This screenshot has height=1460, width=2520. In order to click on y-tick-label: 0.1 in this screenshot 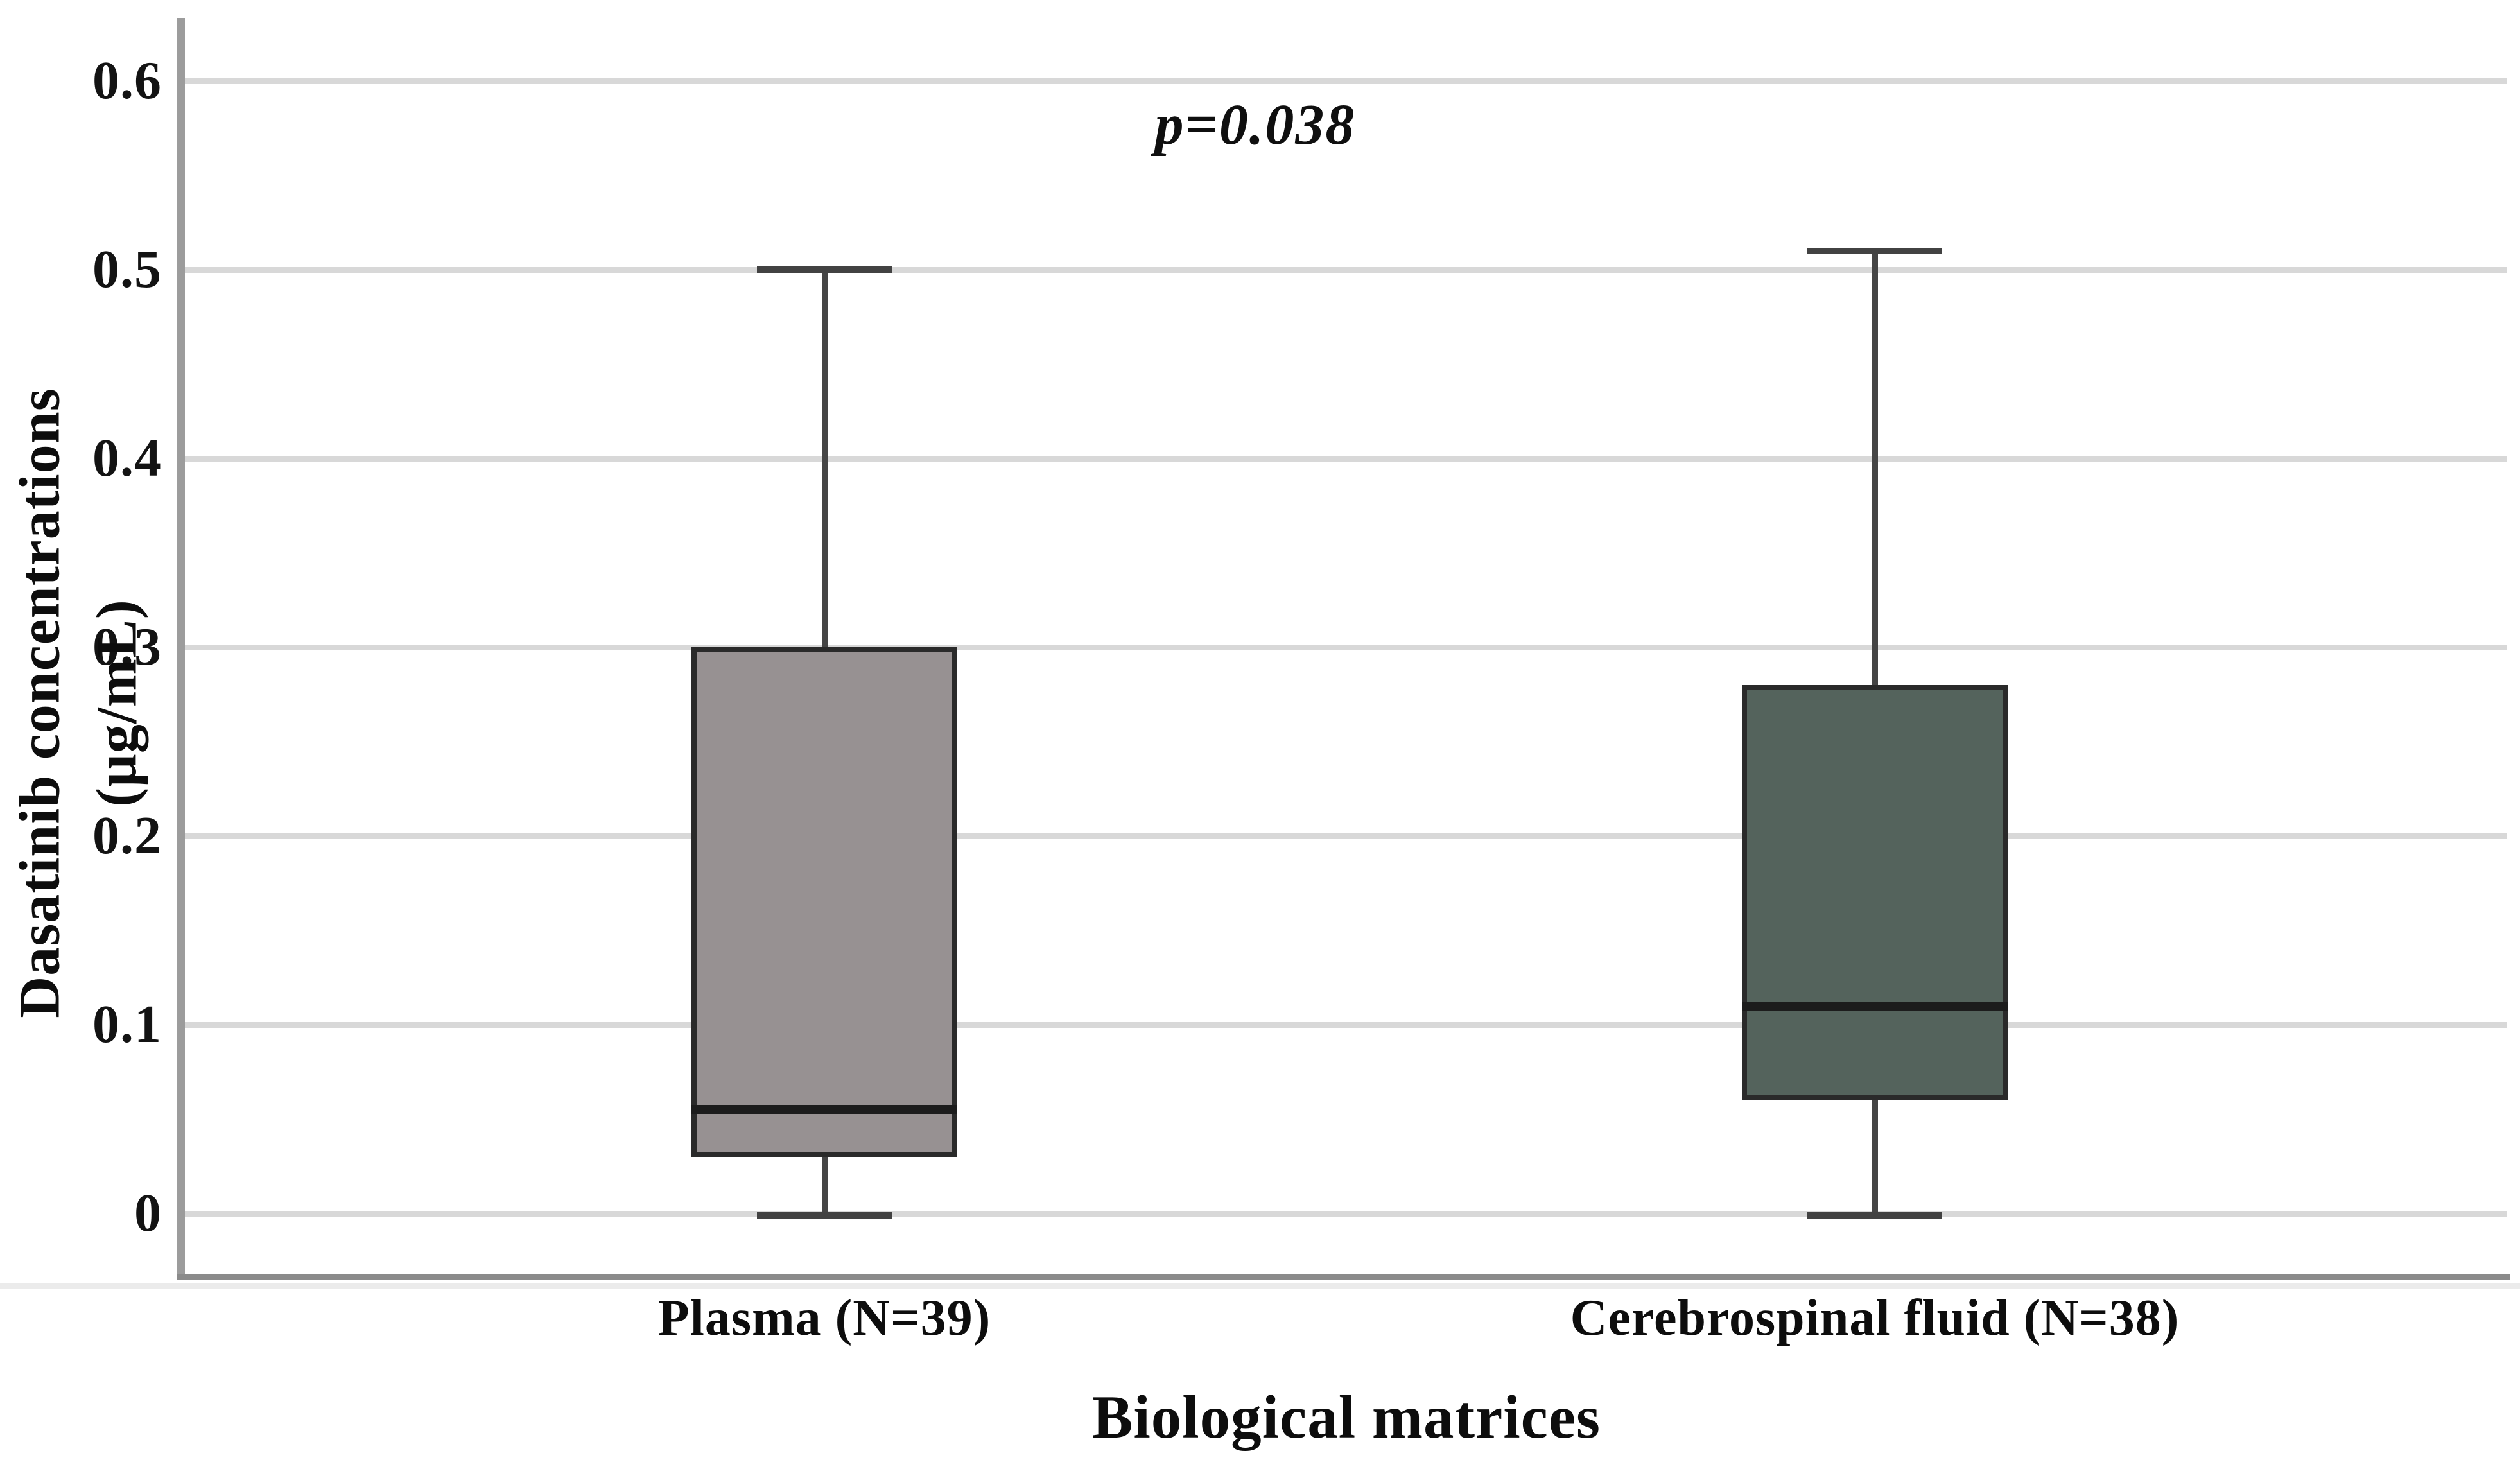, I will do `click(127, 1024)`.